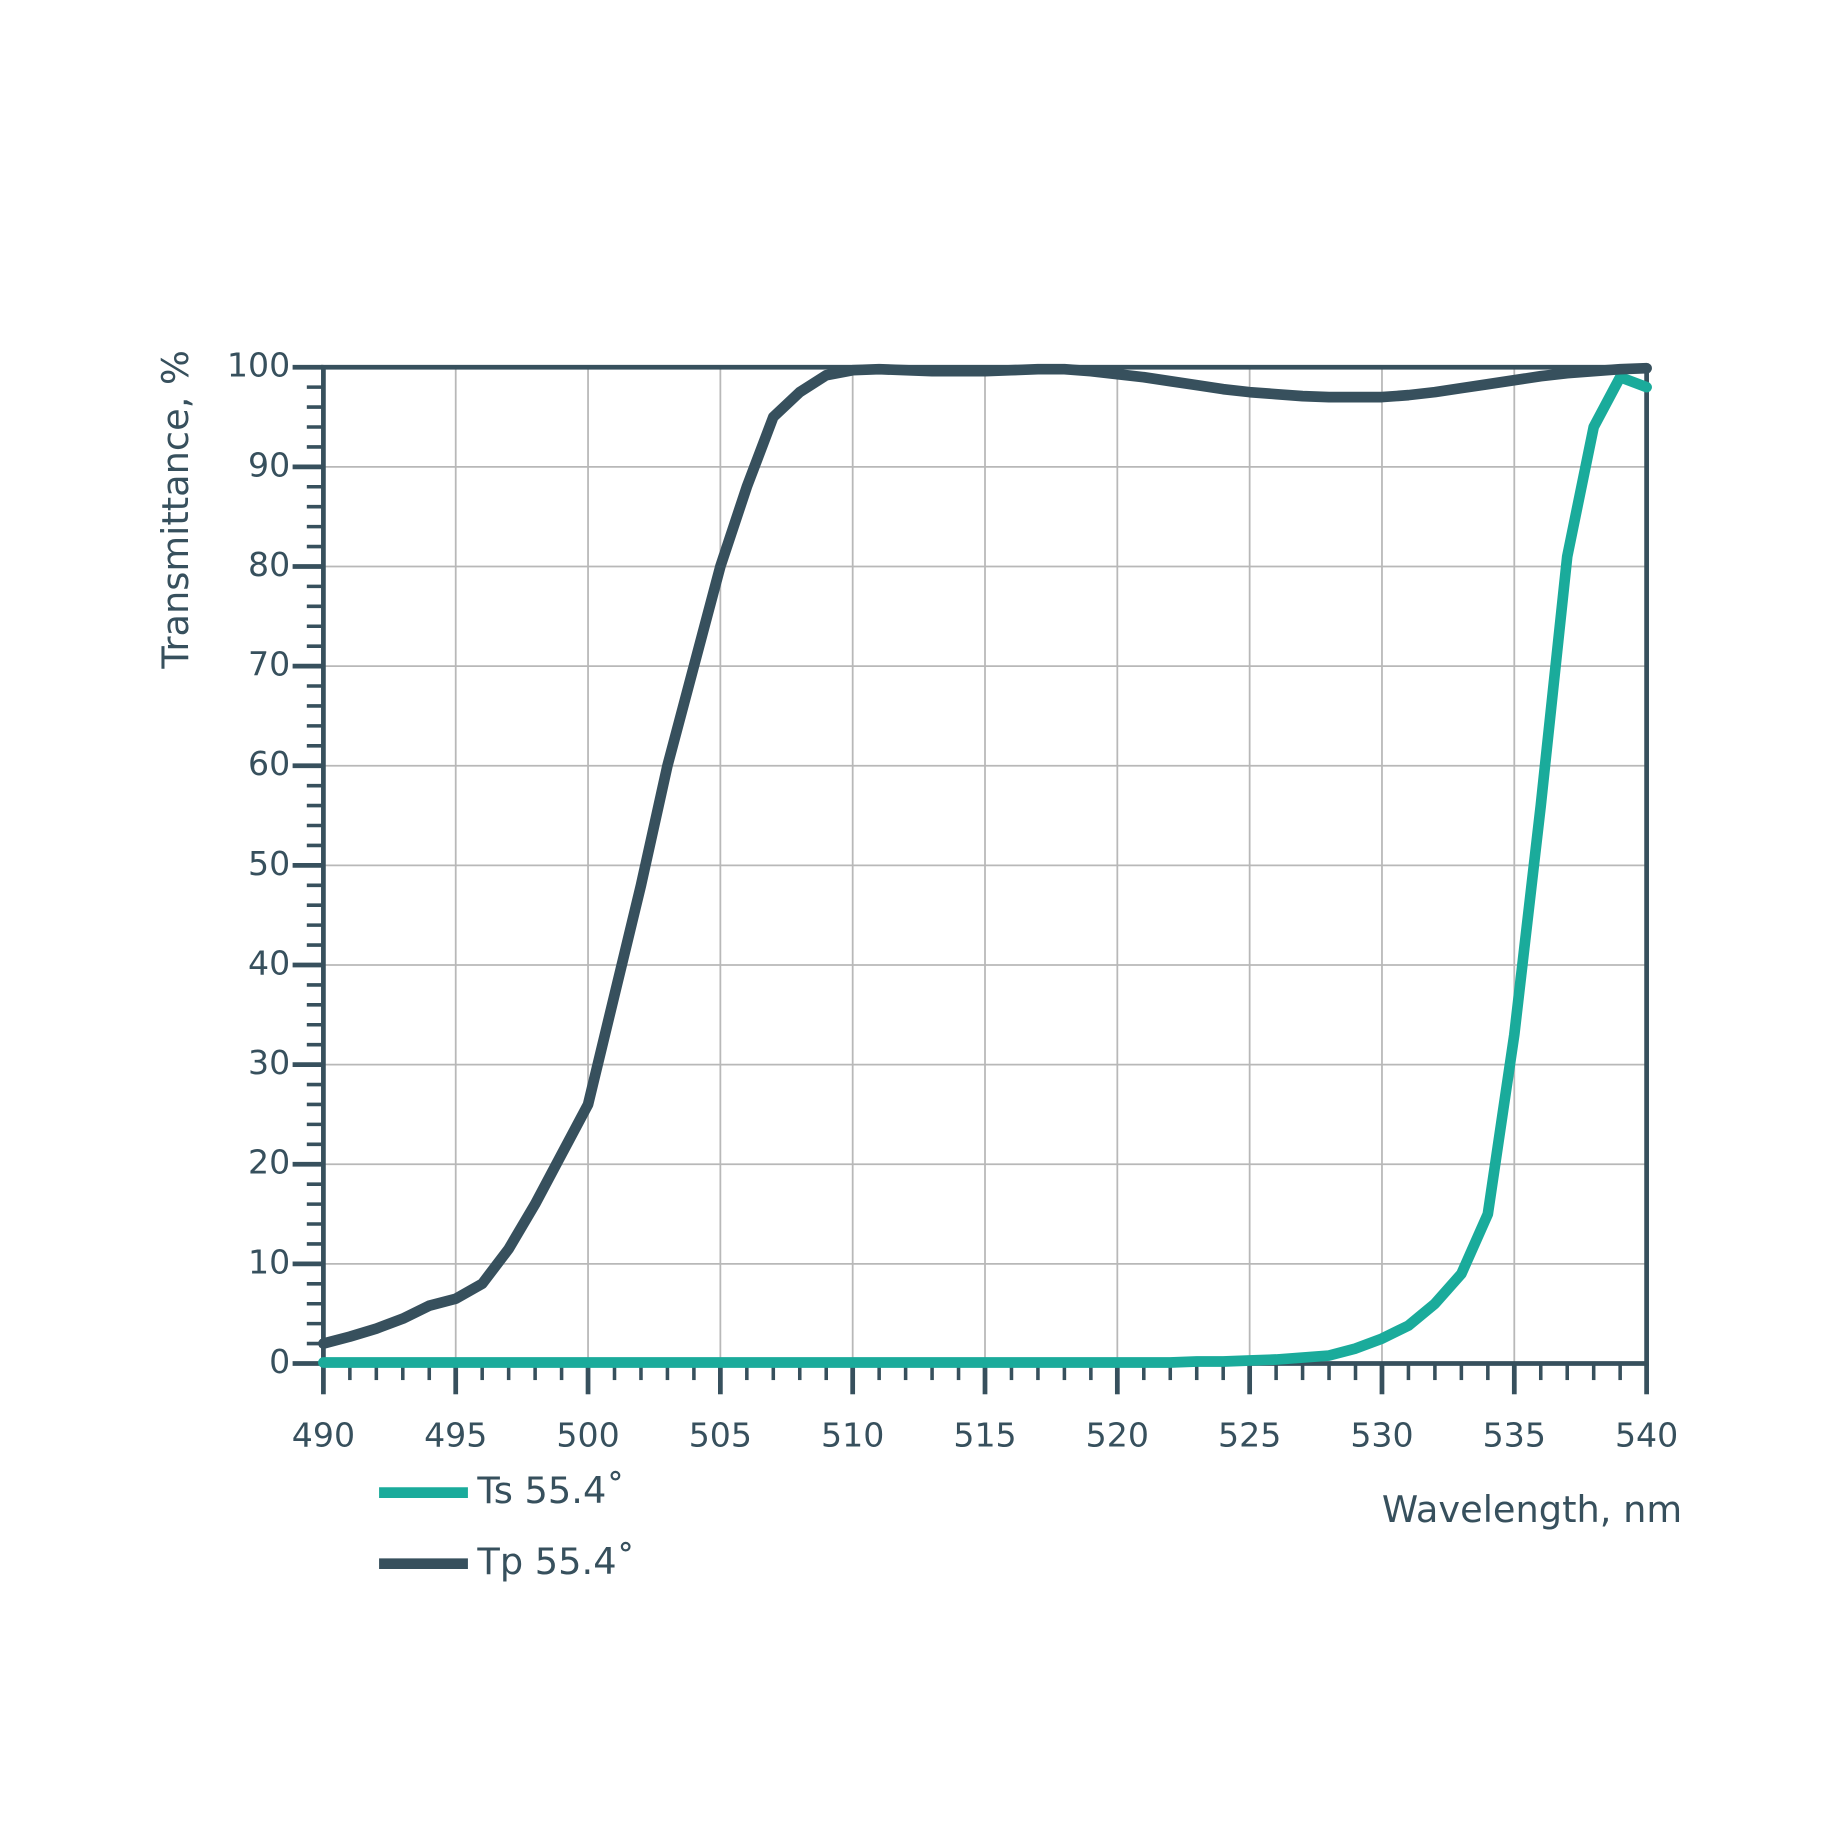  What do you see at coordinates (279, 1361) in the screenshot?
I see `y-tick-label: 0` at bounding box center [279, 1361].